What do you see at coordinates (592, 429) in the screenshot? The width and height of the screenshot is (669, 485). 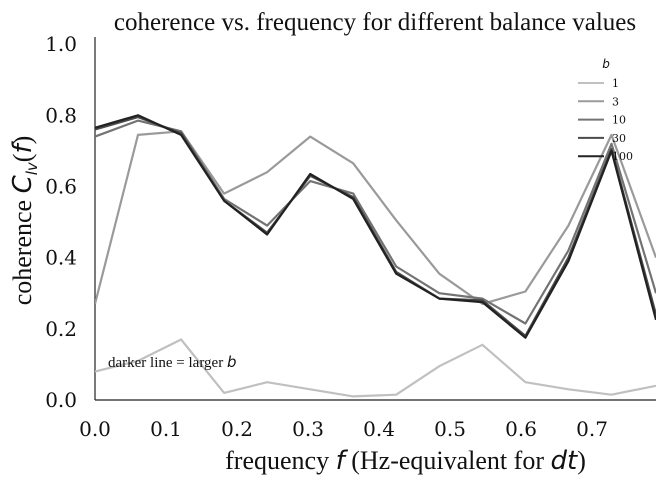 I see `x-tick-label: 0.7` at bounding box center [592, 429].